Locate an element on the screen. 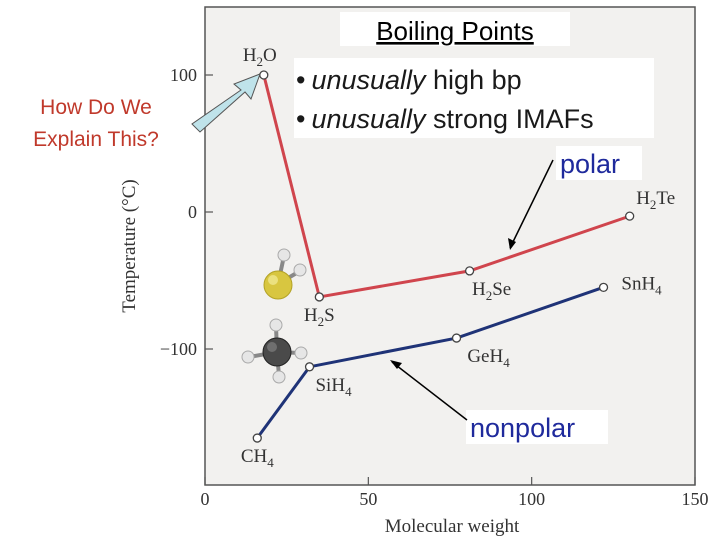  x-axis-ticks: 0 50 100 150 is located at coordinates (455, 493).